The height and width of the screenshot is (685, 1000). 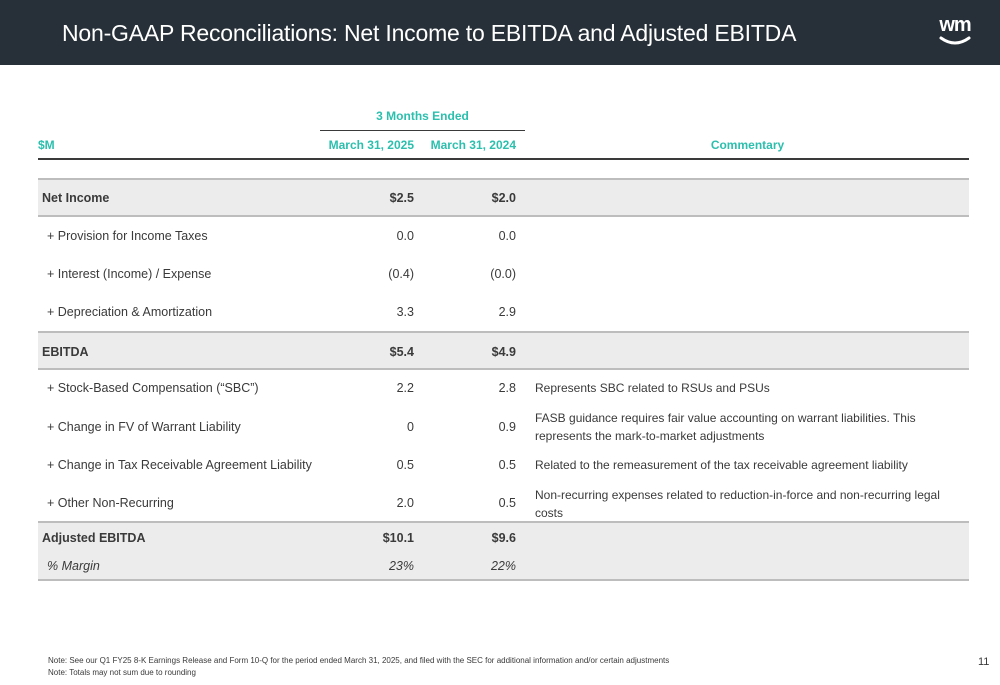 I want to click on smile-icon, so click(x=955, y=40).